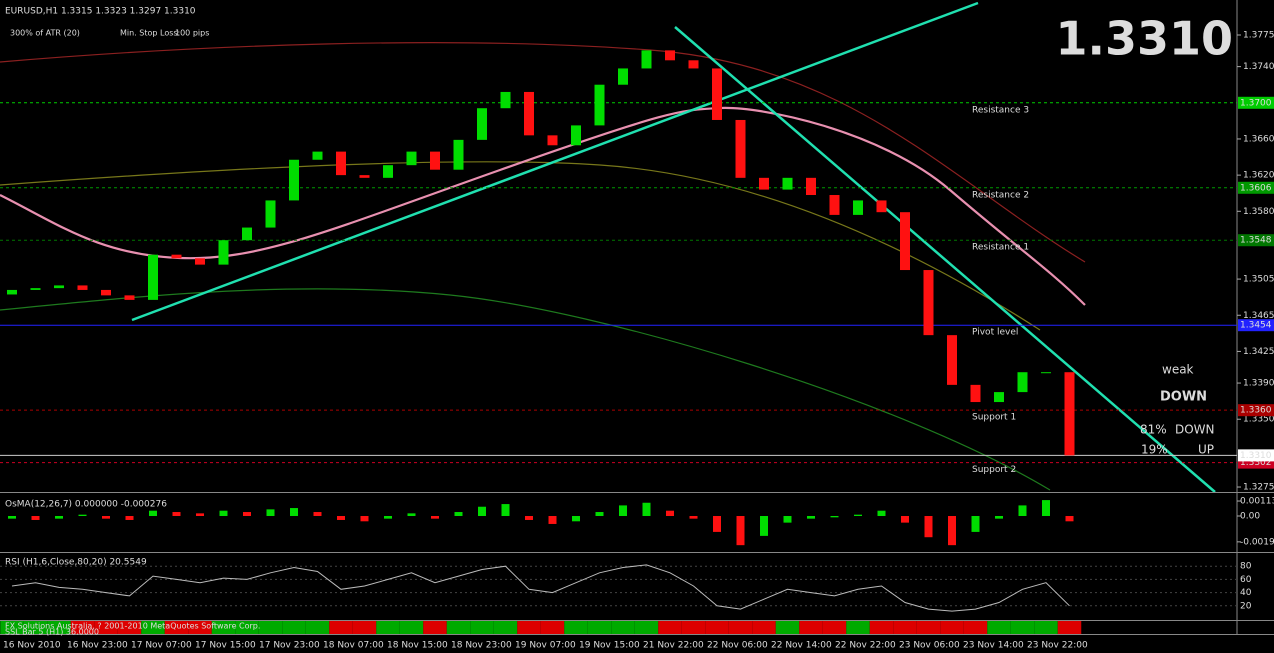  I want to click on ssl-title: SSL Bar 5 (H1) 36.0000, so click(52, 632).